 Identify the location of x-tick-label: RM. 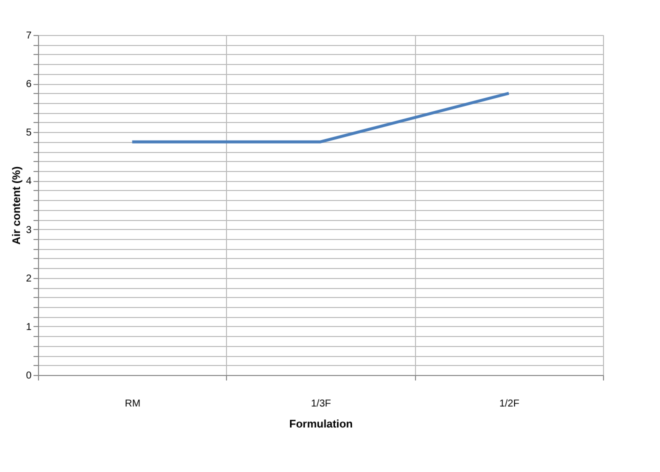
(132, 404).